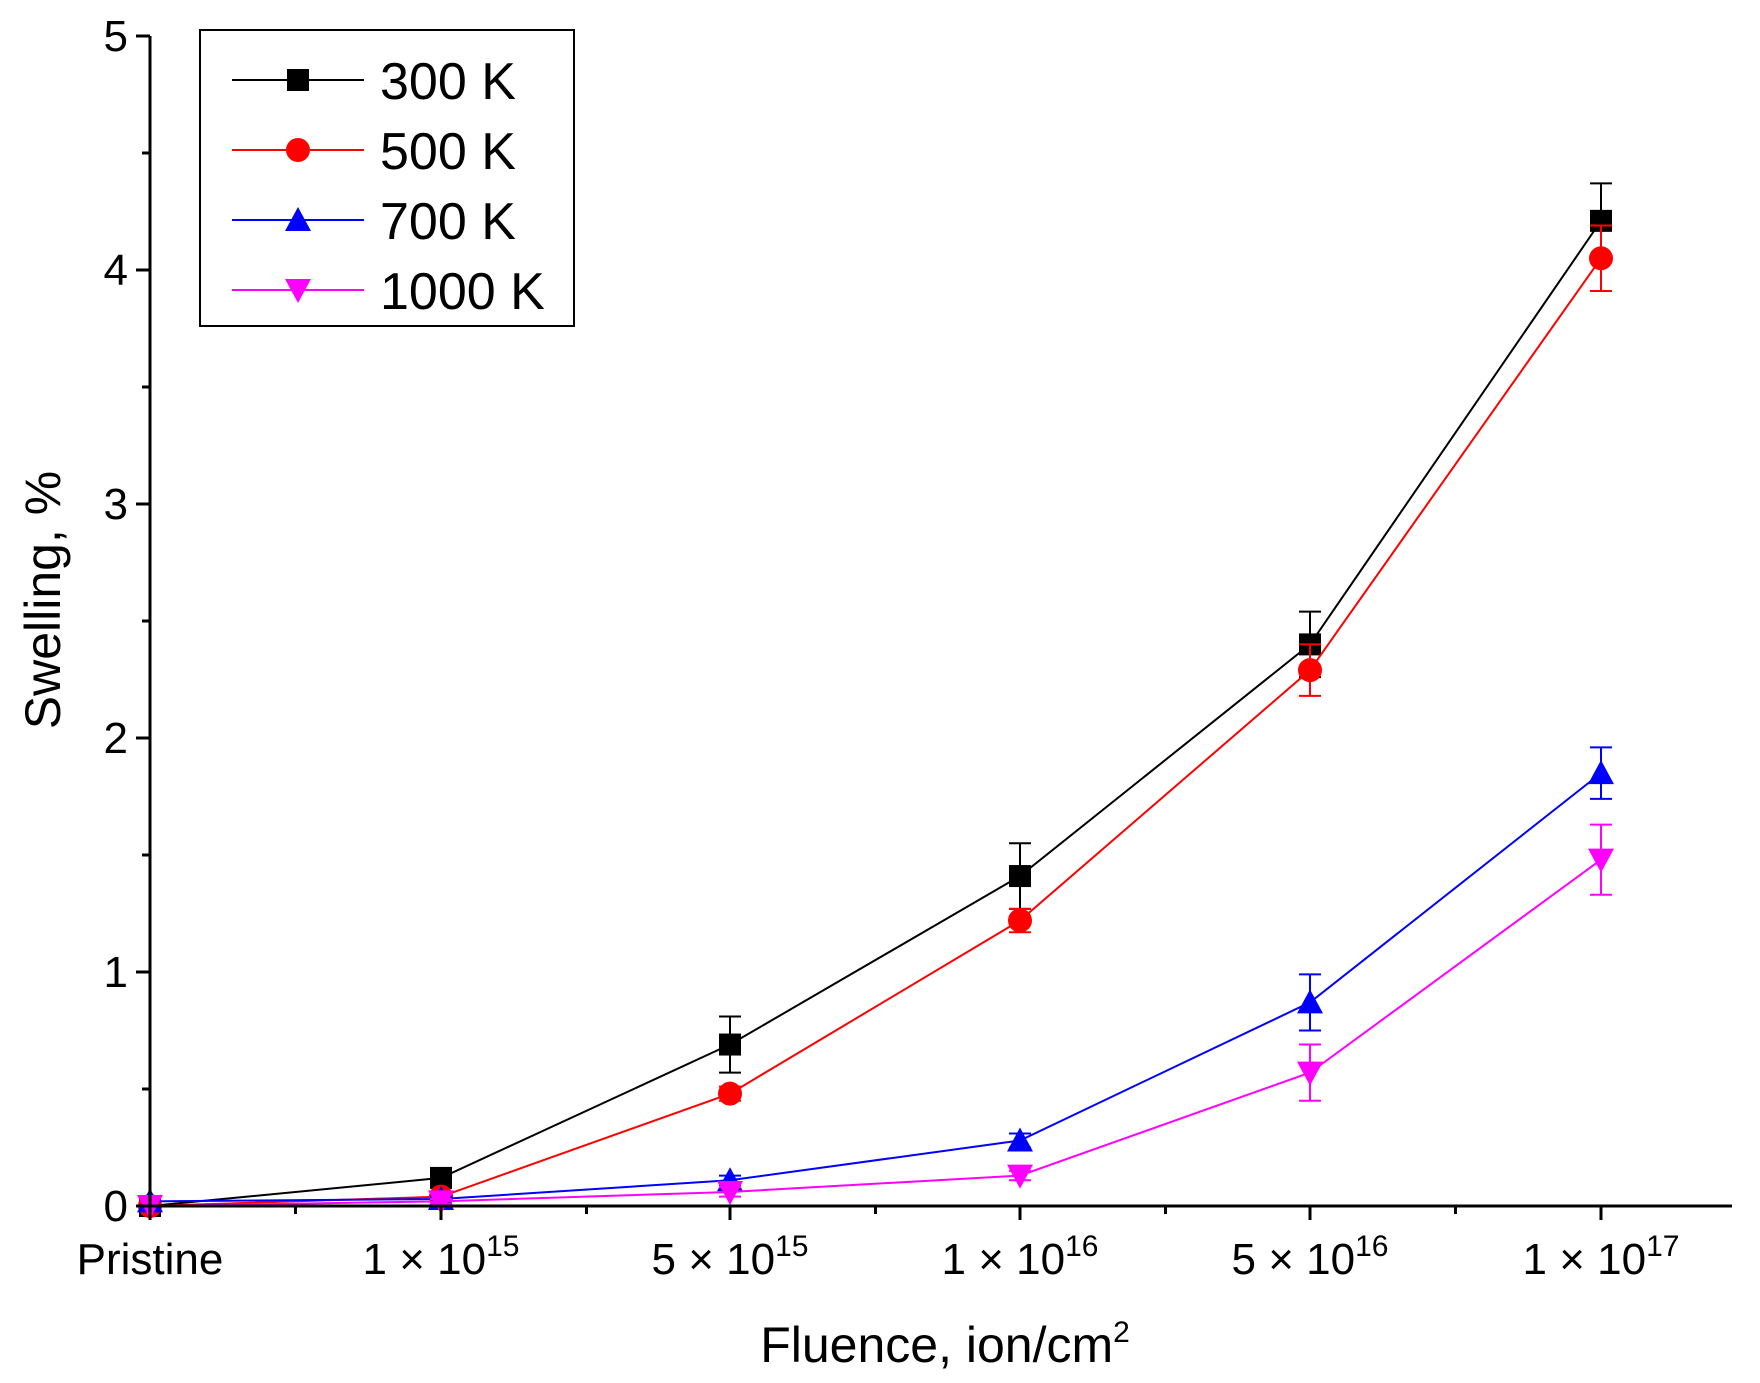 The width and height of the screenshot is (1760, 1383). Describe the element at coordinates (730, 1257) in the screenshot. I see `x-tick-label: 5 × 10¹⁵` at that location.